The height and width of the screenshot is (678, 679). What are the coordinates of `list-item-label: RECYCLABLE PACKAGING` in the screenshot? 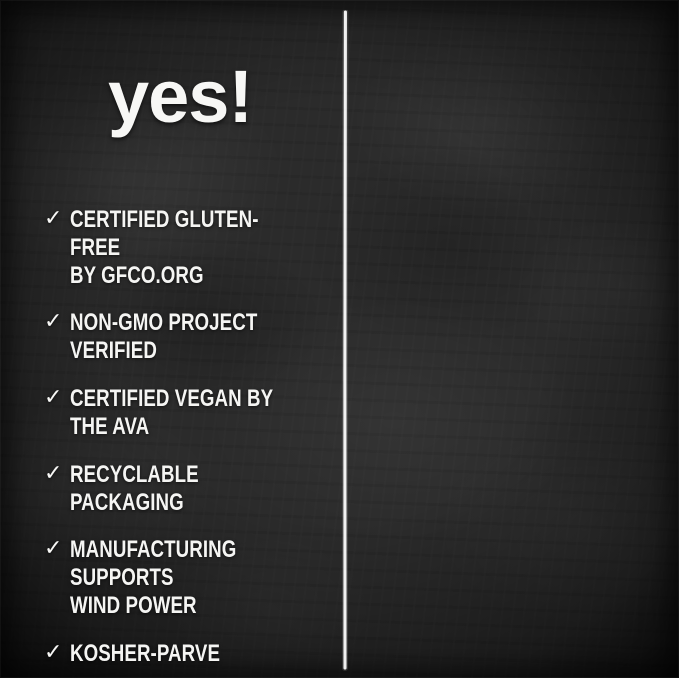 It's located at (134, 488).